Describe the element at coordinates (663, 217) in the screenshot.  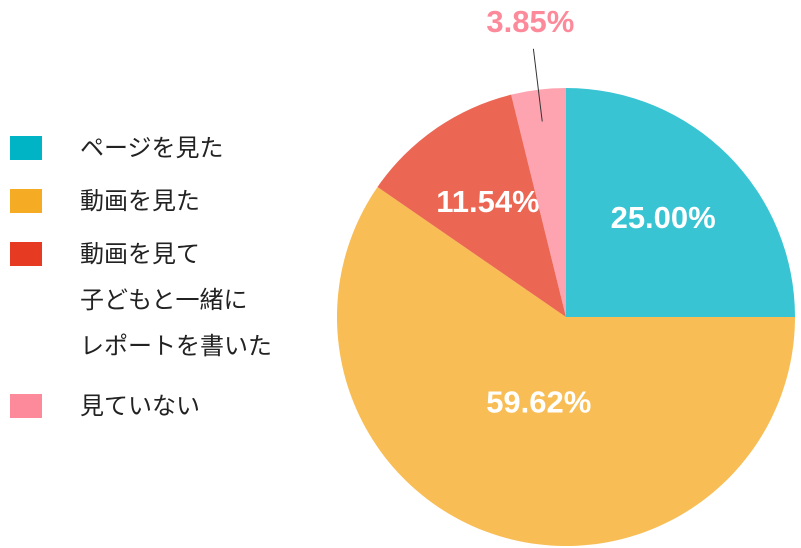
I see `data-label: 25.00%` at that location.